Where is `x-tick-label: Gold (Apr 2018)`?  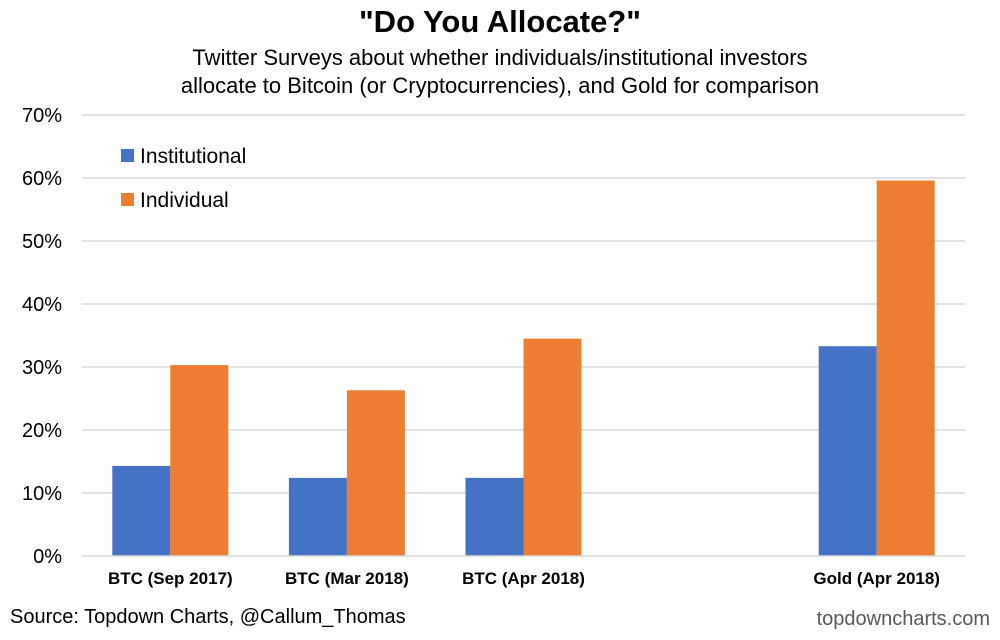 x-tick-label: Gold (Apr 2018) is located at coordinates (876, 578).